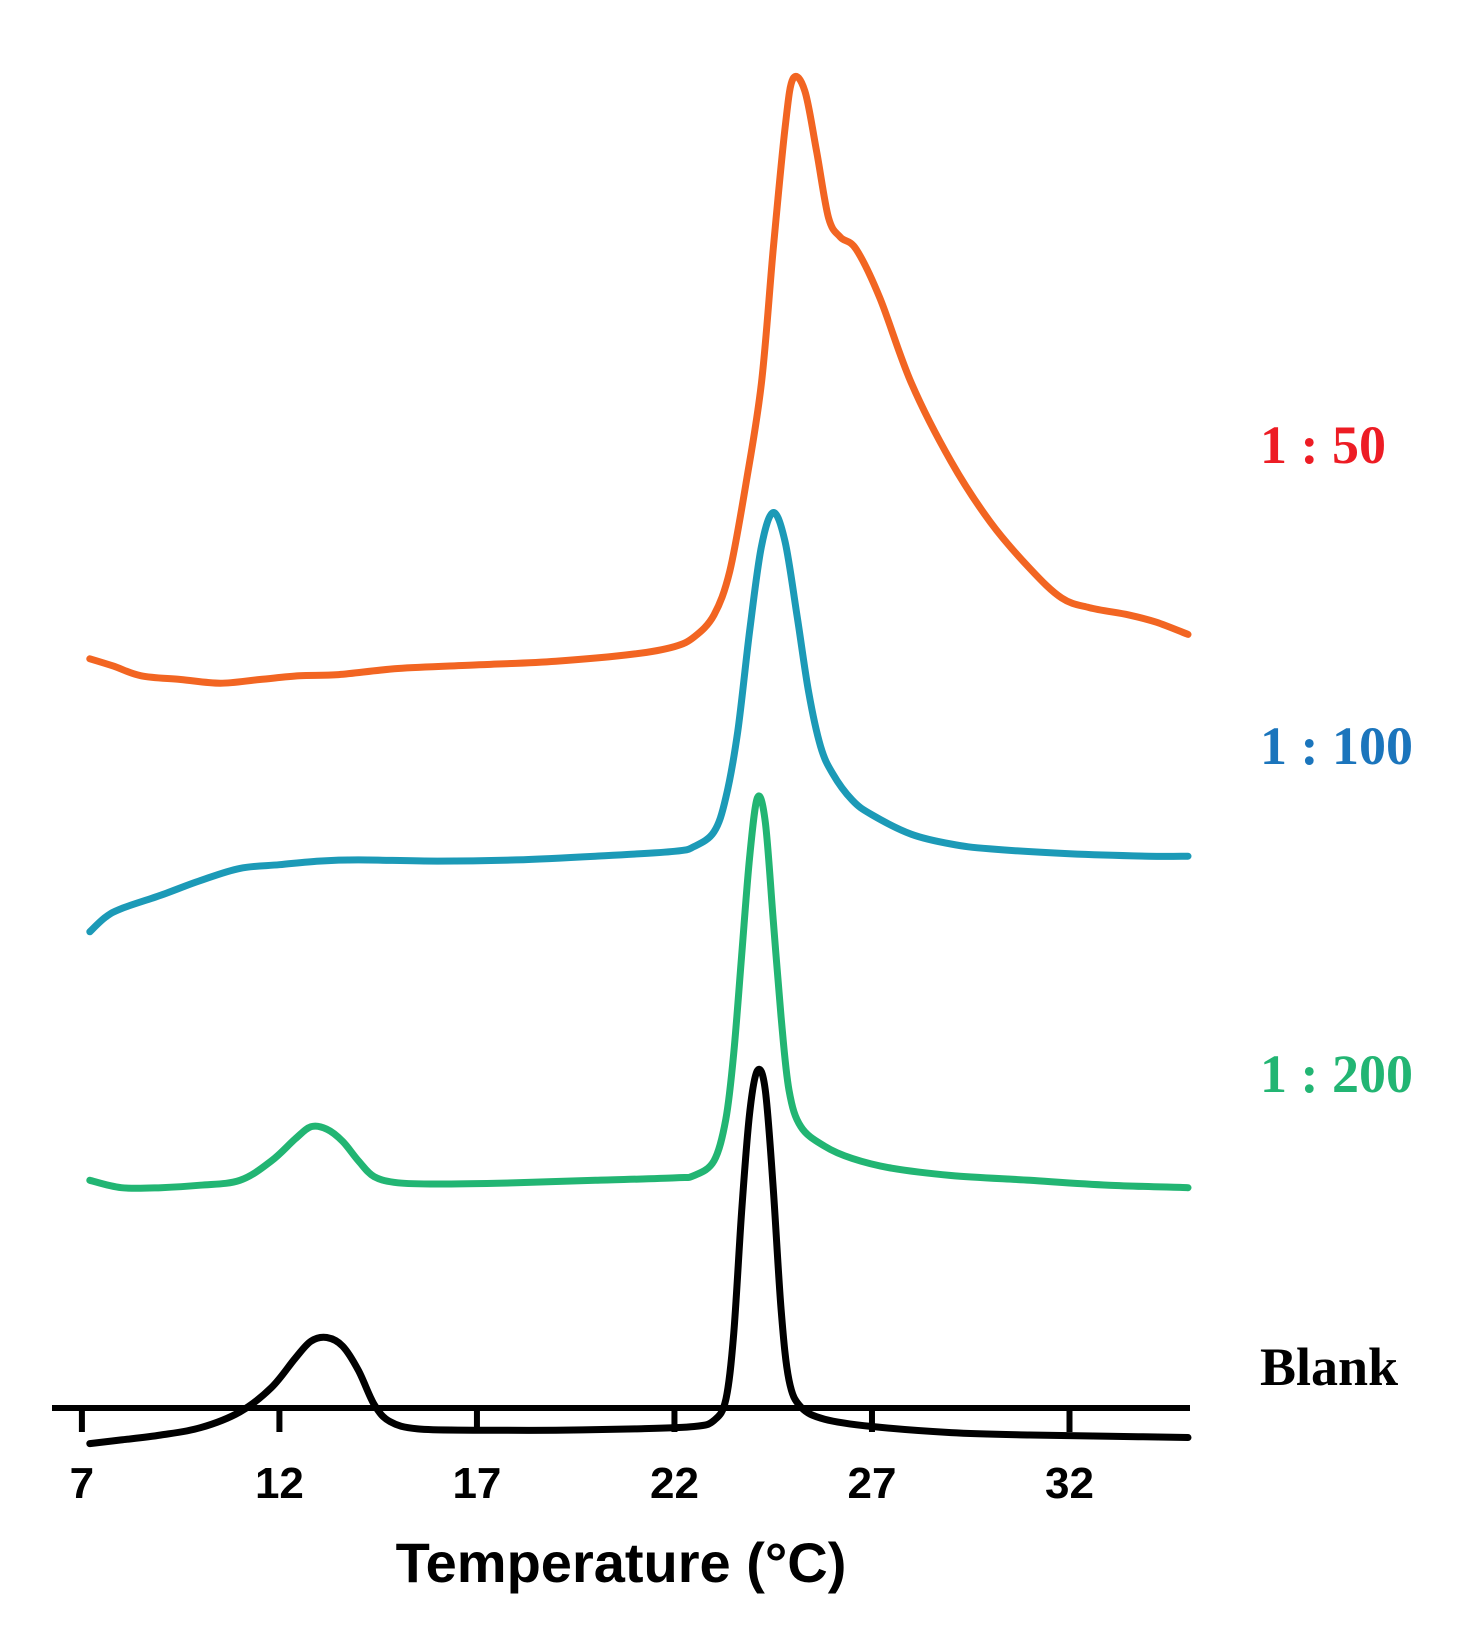  I want to click on x-tick-label-22: 22, so click(674, 1483).